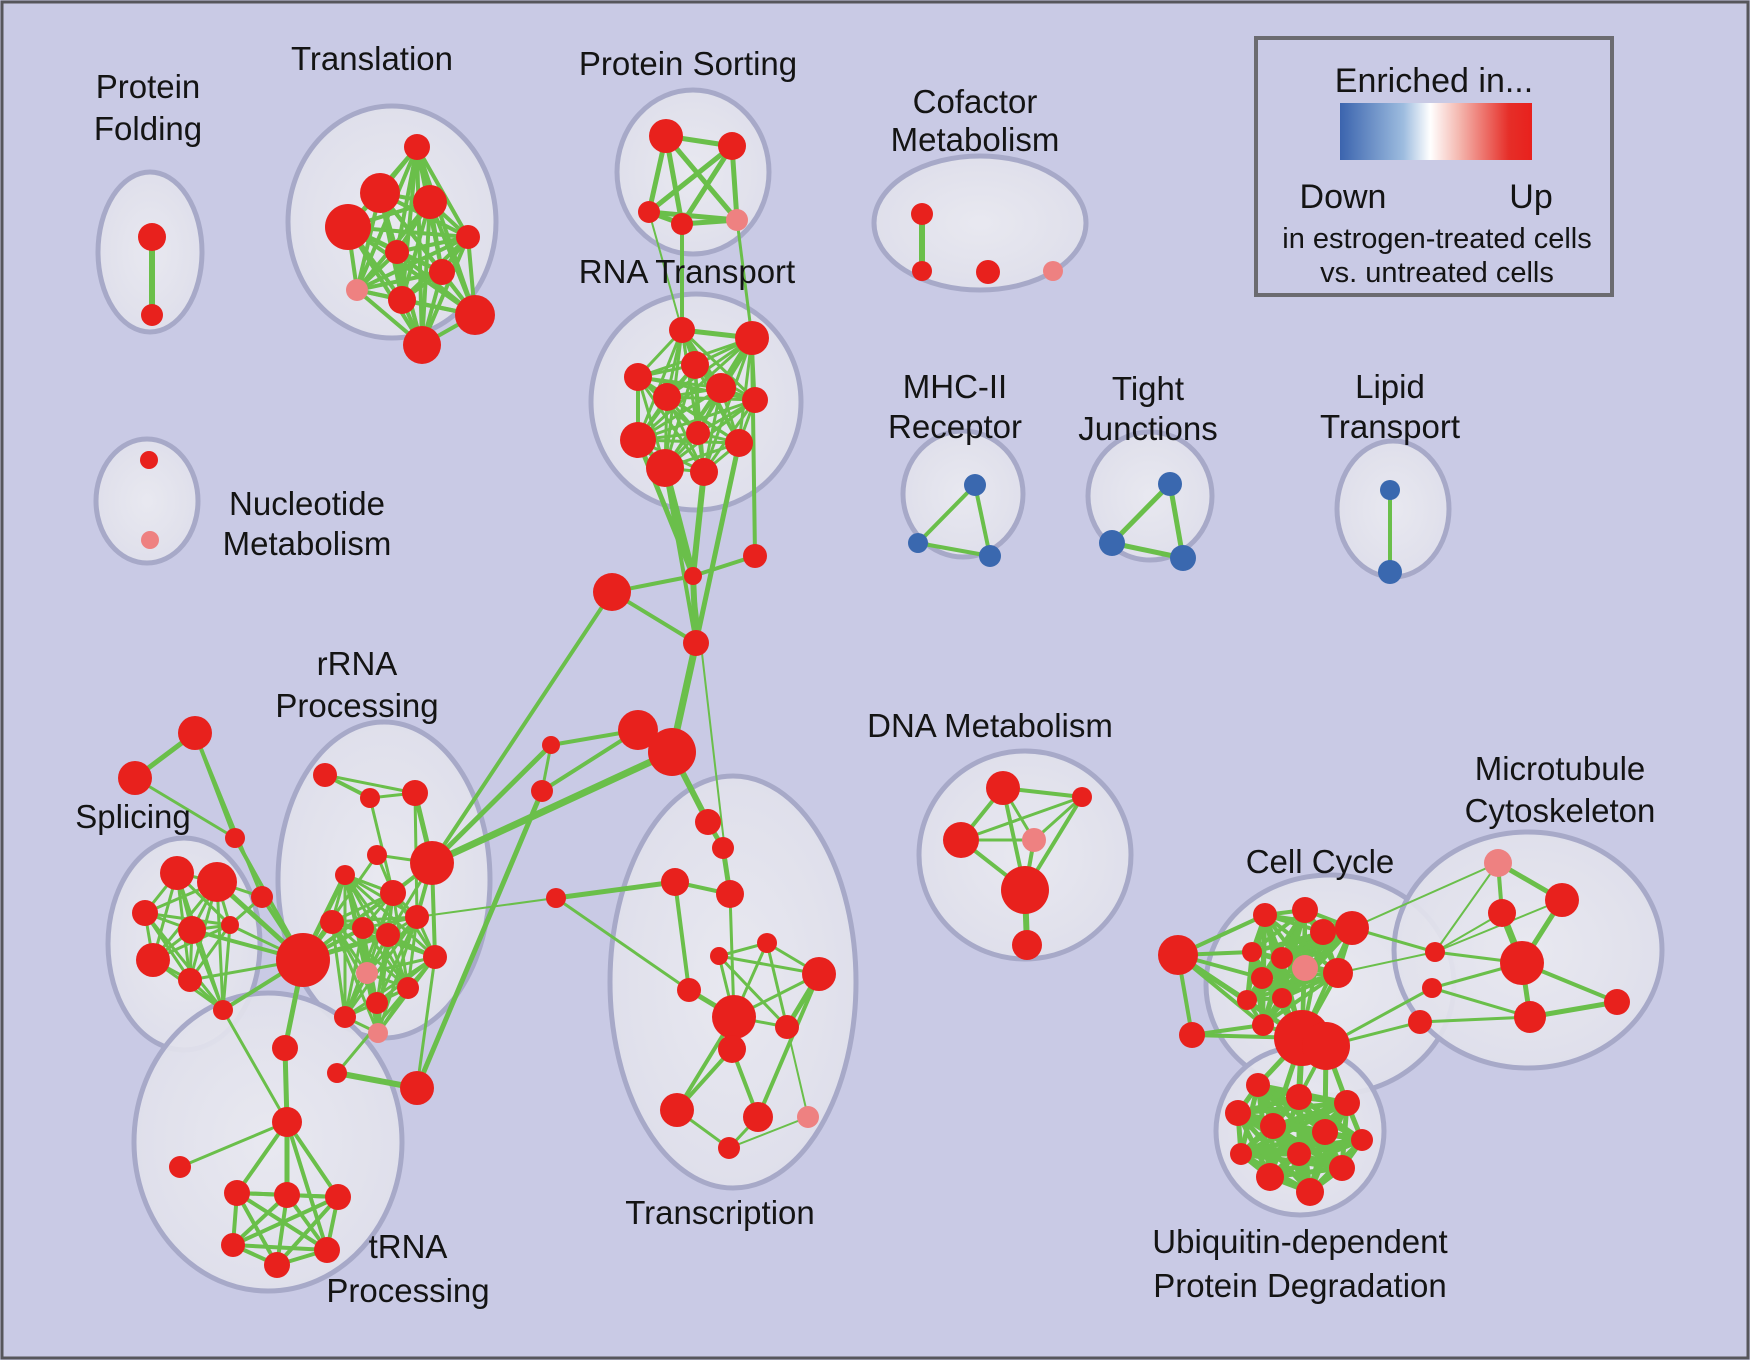 Image resolution: width=1750 pixels, height=1360 pixels. I want to click on cluster-ellipse-cofactor-metabolism, so click(980, 223).